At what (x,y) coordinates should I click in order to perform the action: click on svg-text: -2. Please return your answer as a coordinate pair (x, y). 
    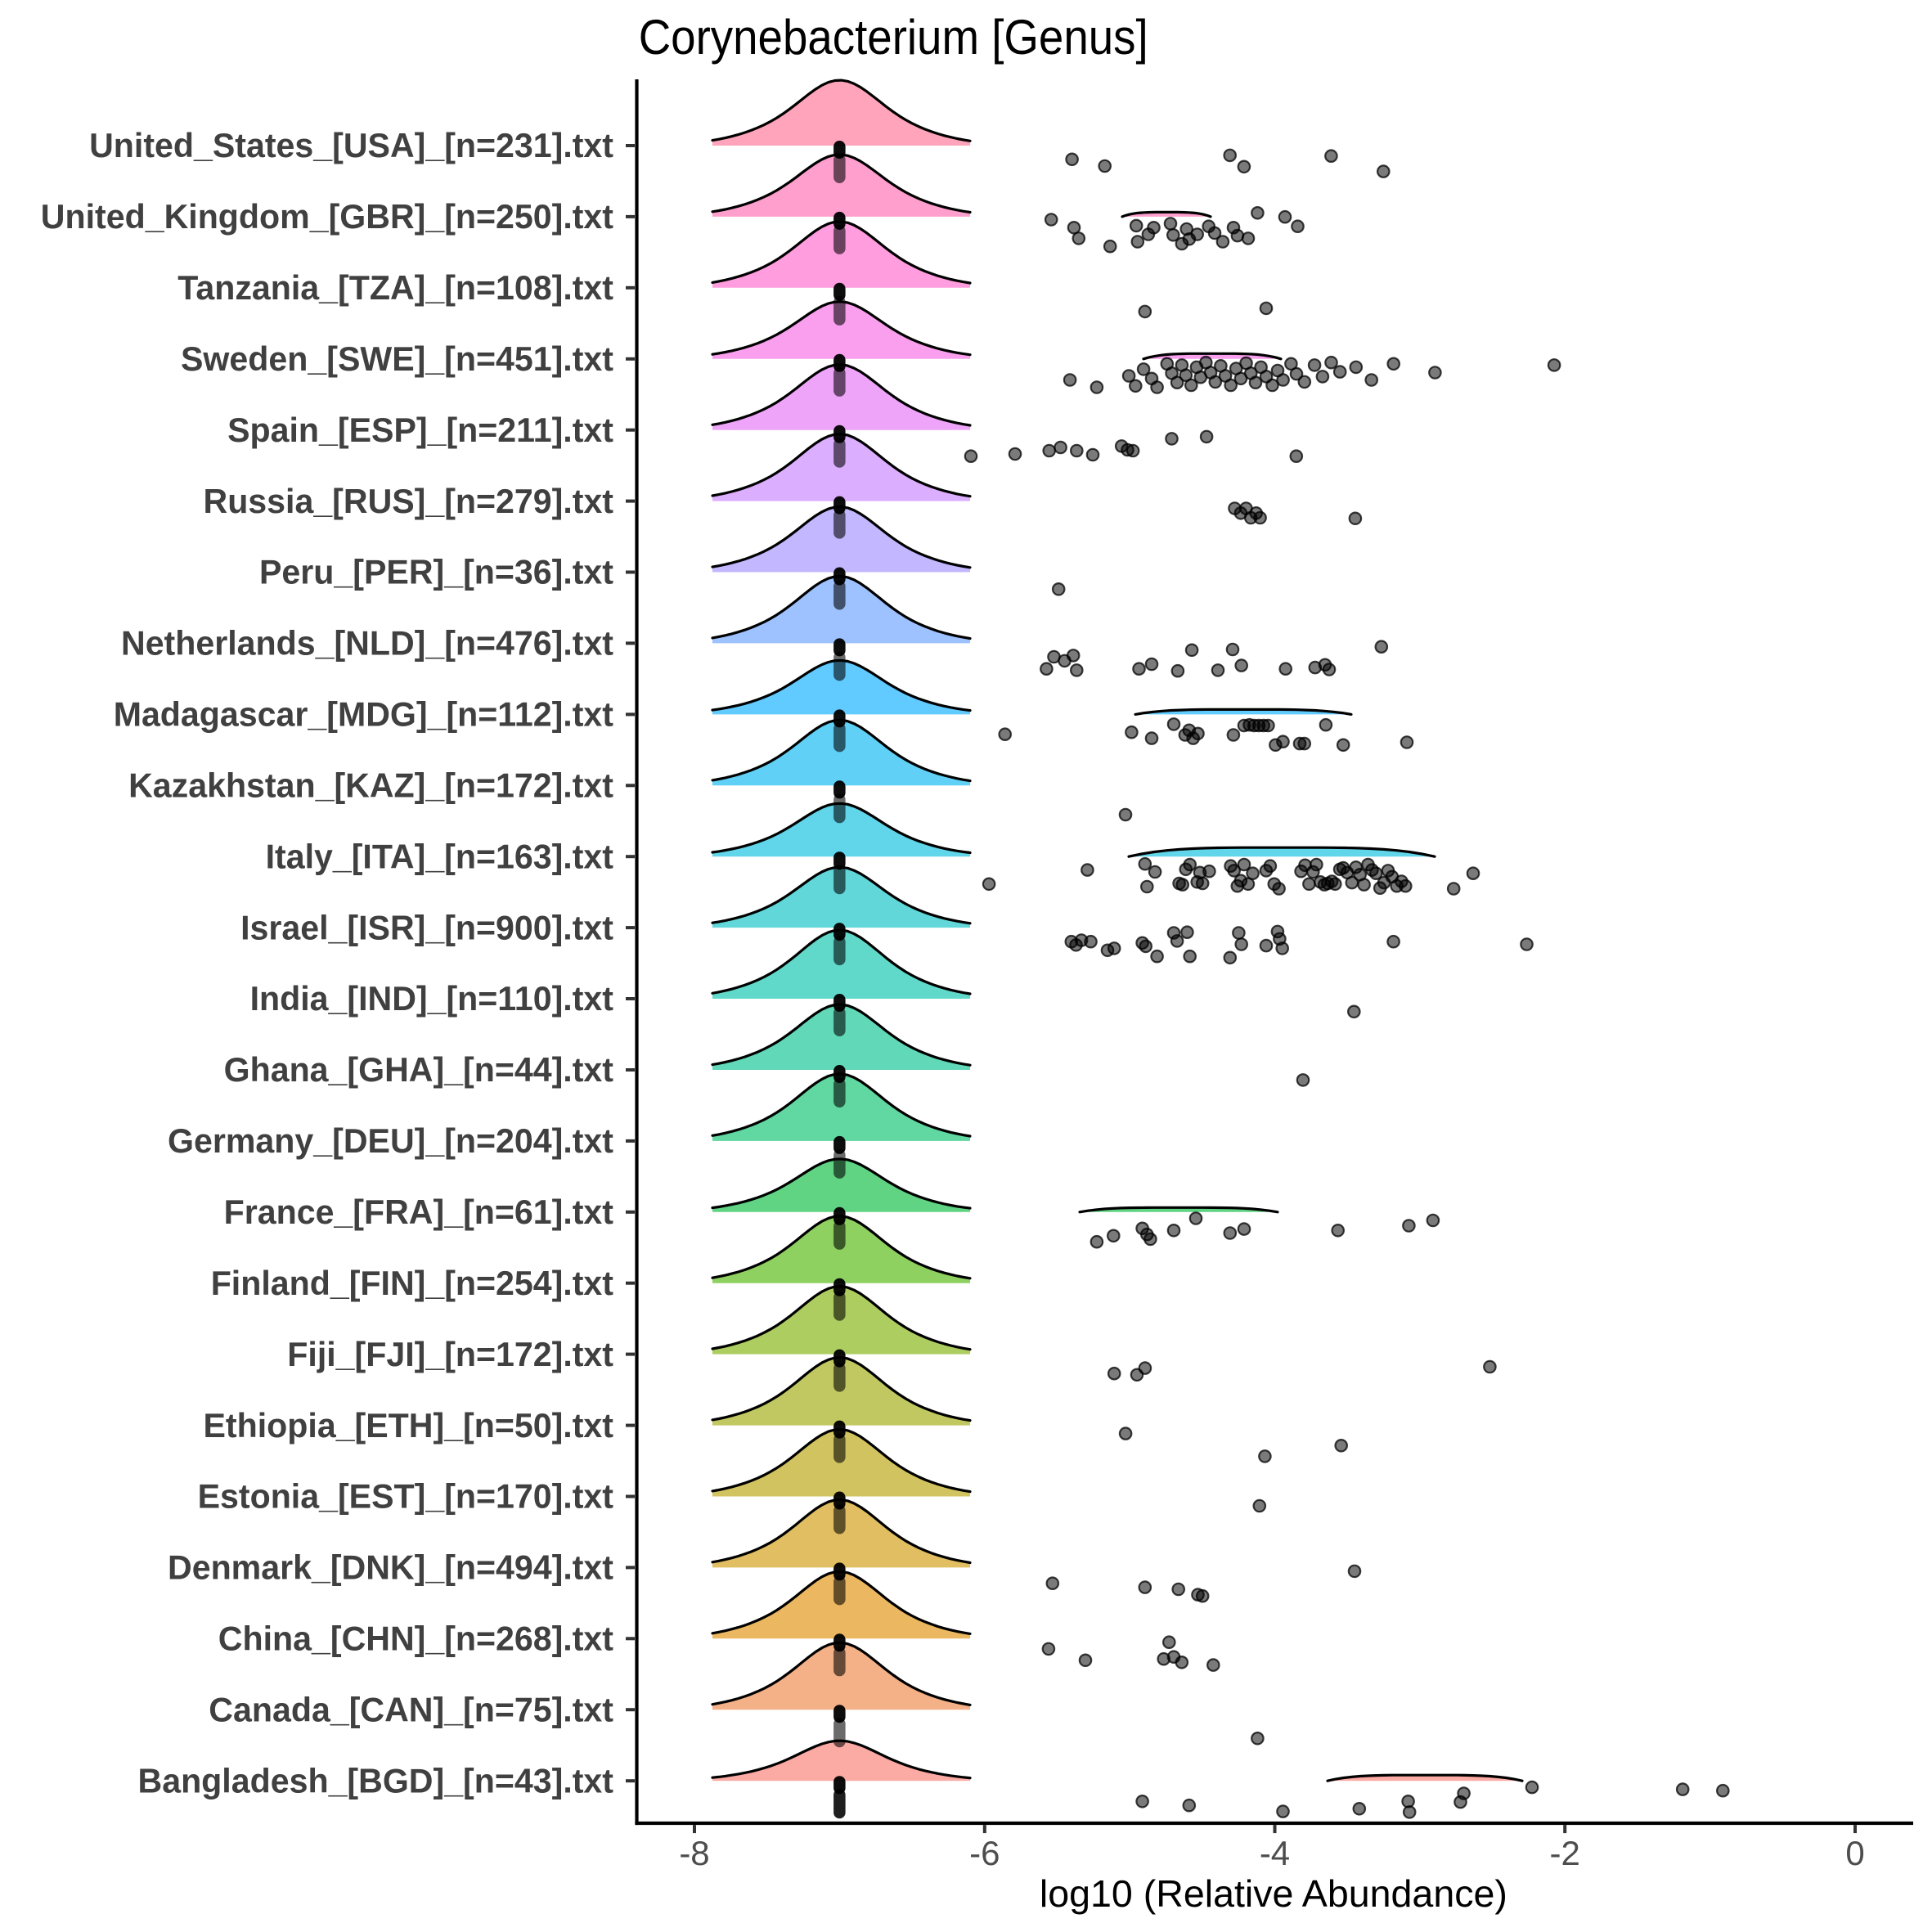
    Looking at the image, I should click on (1565, 1853).